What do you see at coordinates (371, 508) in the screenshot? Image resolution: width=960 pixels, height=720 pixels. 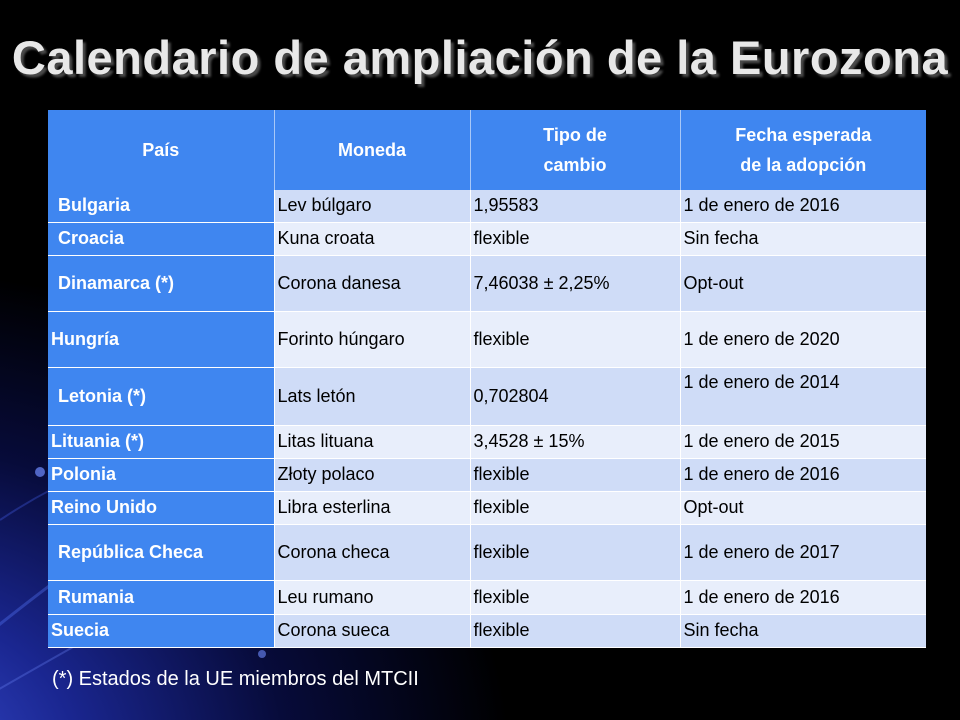 I see `currency-cell: Libra esterlina` at bounding box center [371, 508].